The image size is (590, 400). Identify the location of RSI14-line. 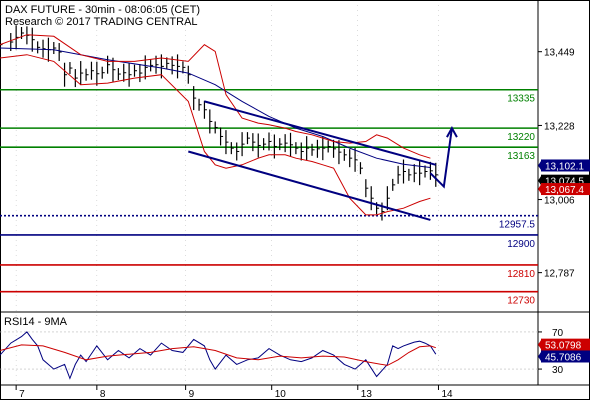
(218, 355).